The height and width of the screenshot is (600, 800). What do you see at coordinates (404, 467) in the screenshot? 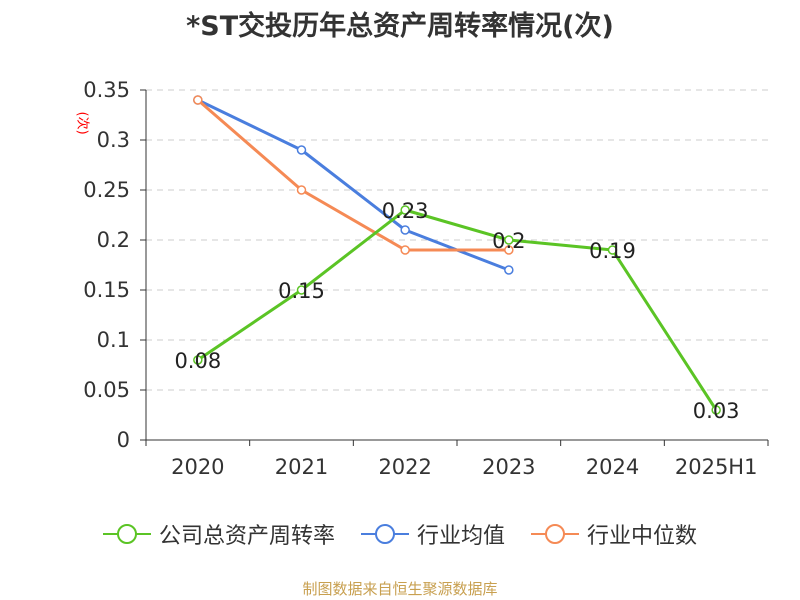
I see `x-tick-label: 2022` at bounding box center [404, 467].